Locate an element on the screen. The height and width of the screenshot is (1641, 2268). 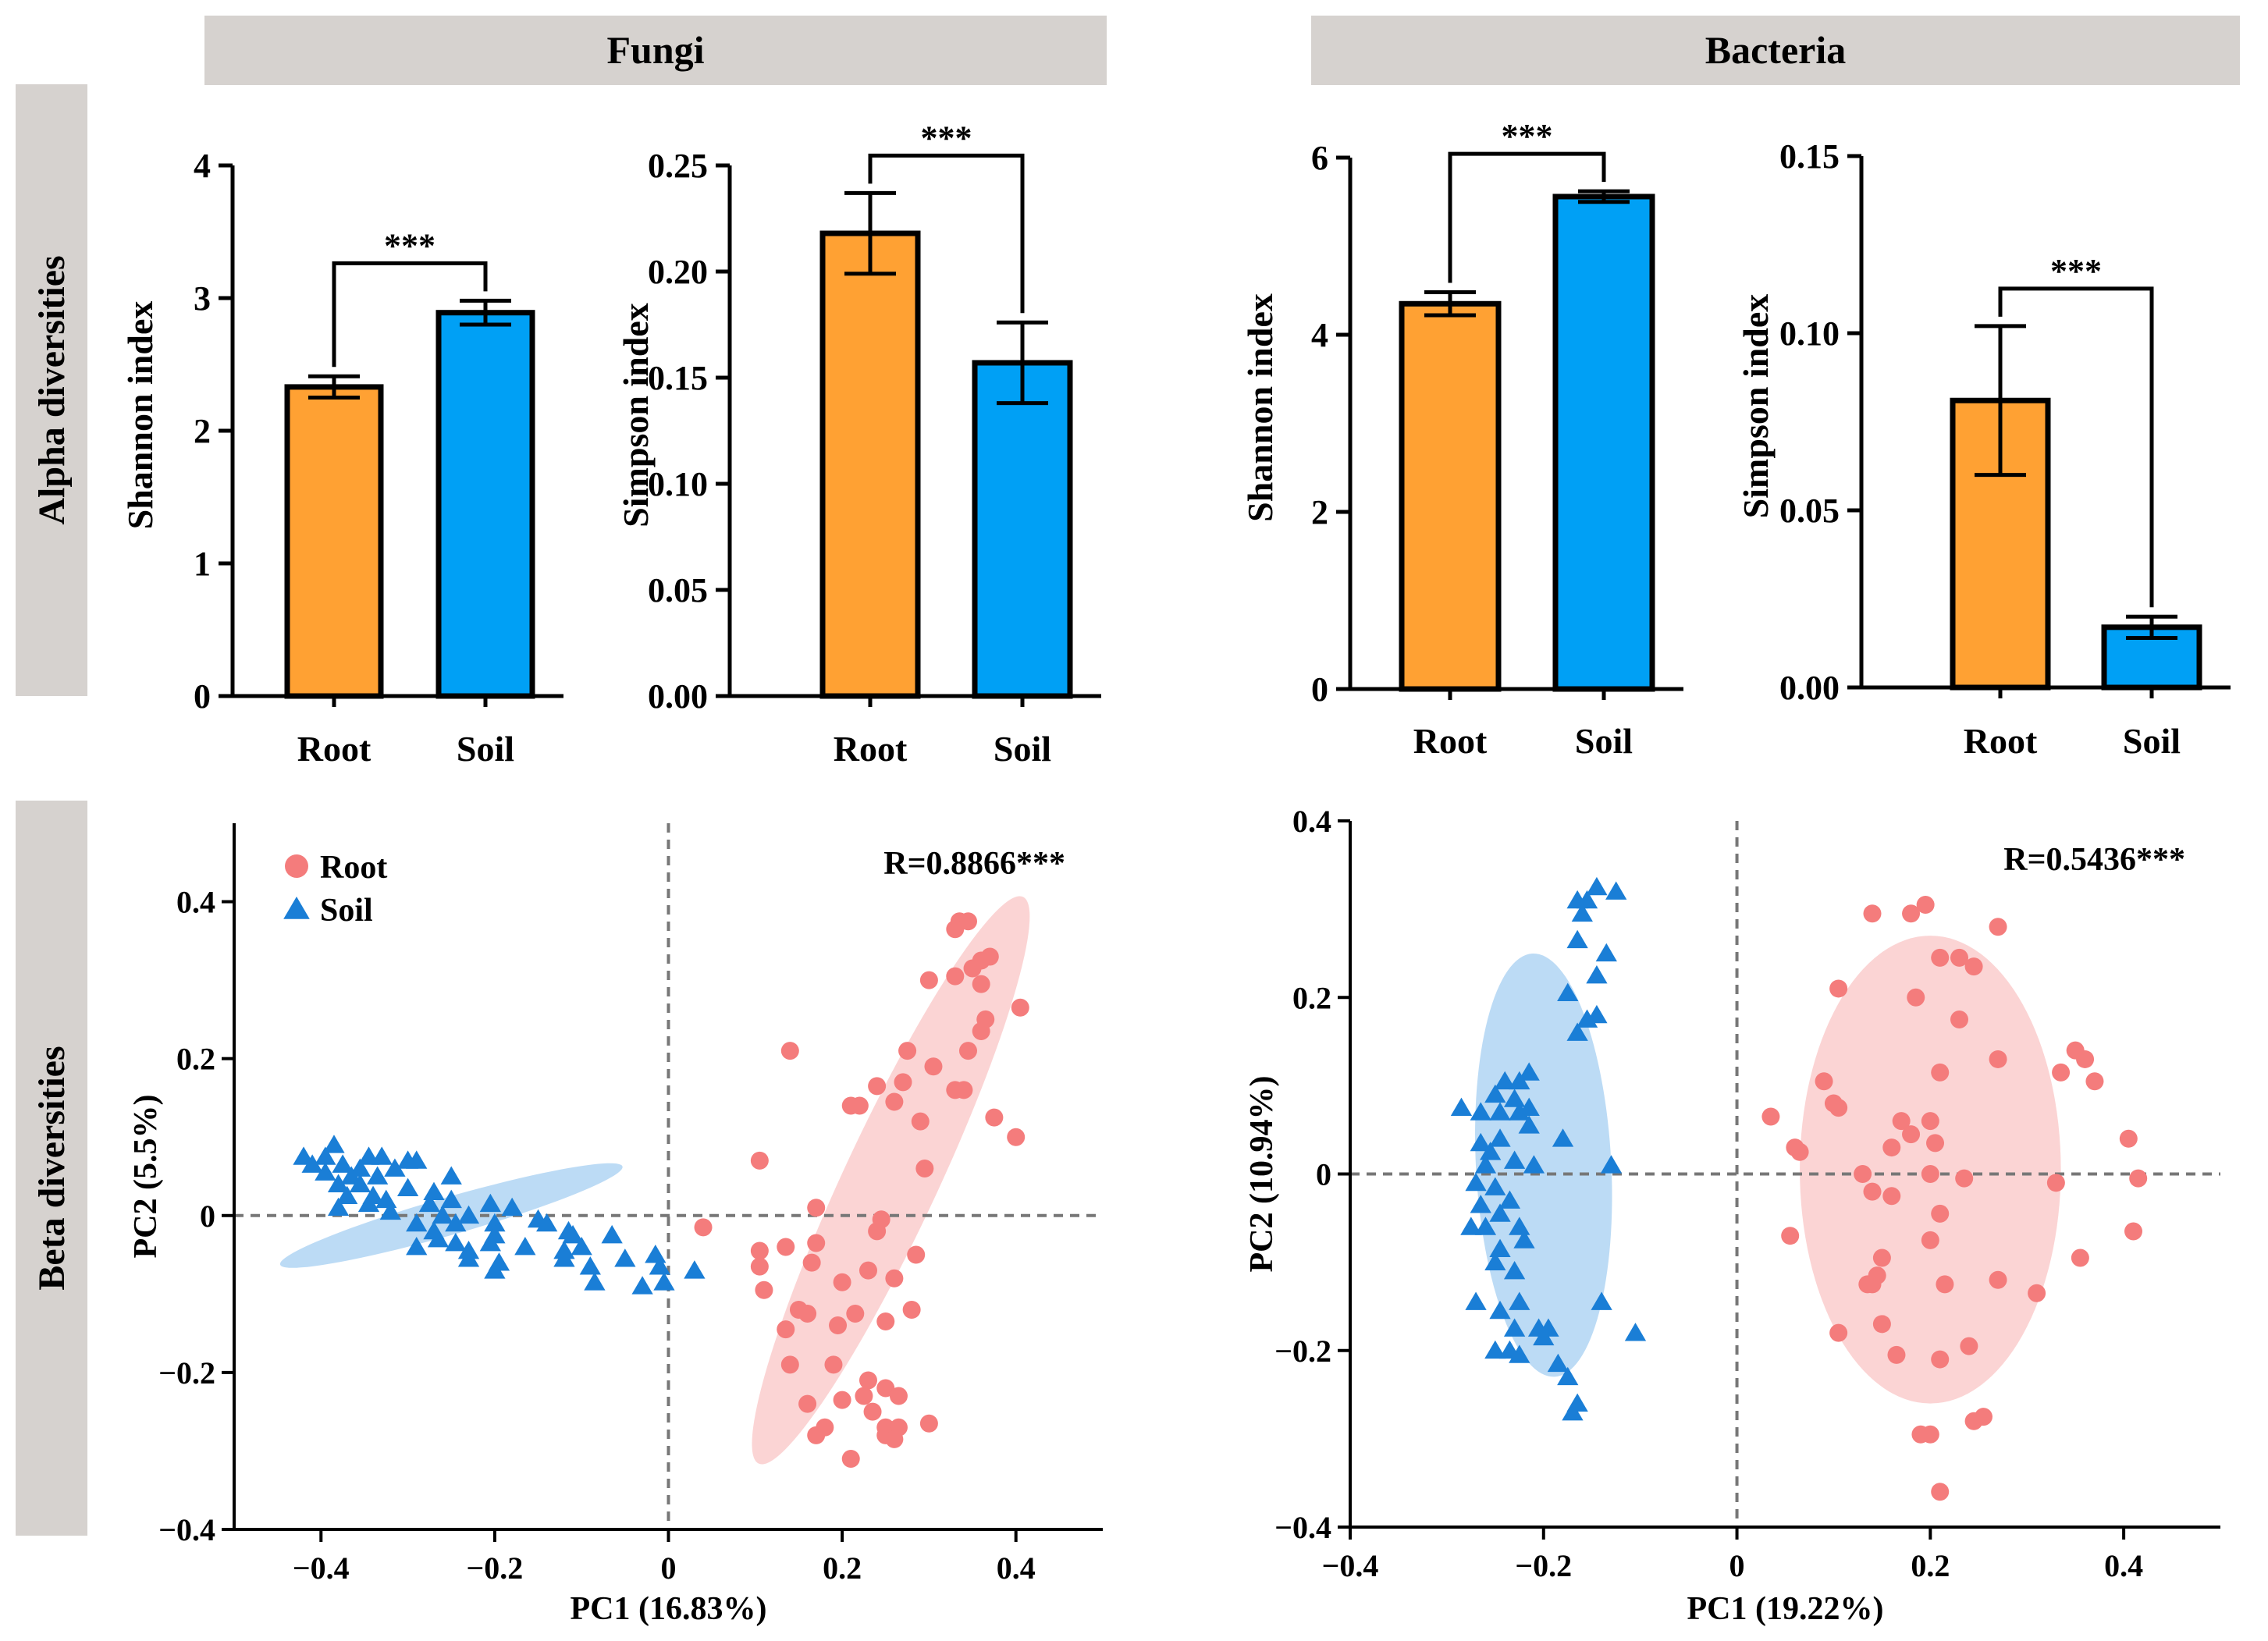
significance-label: *** is located at coordinates (1527, 136).